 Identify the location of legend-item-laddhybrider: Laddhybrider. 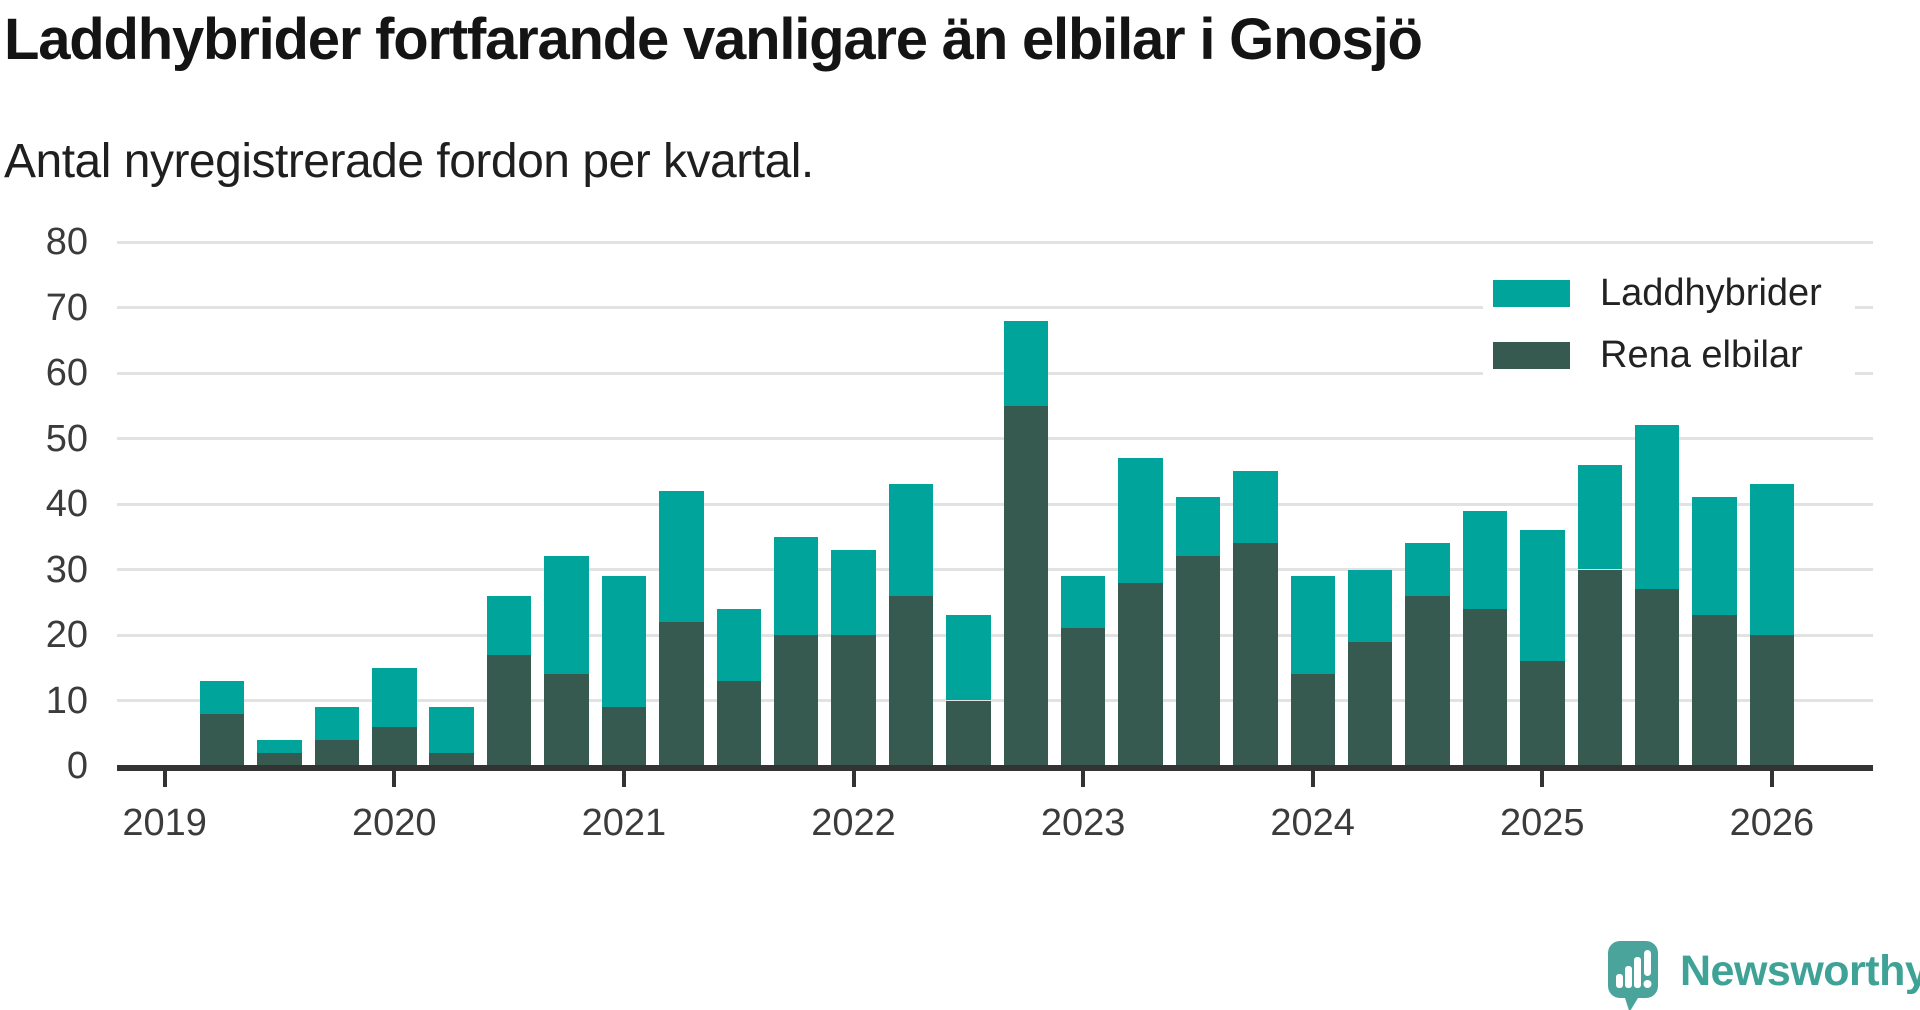
(1669, 293).